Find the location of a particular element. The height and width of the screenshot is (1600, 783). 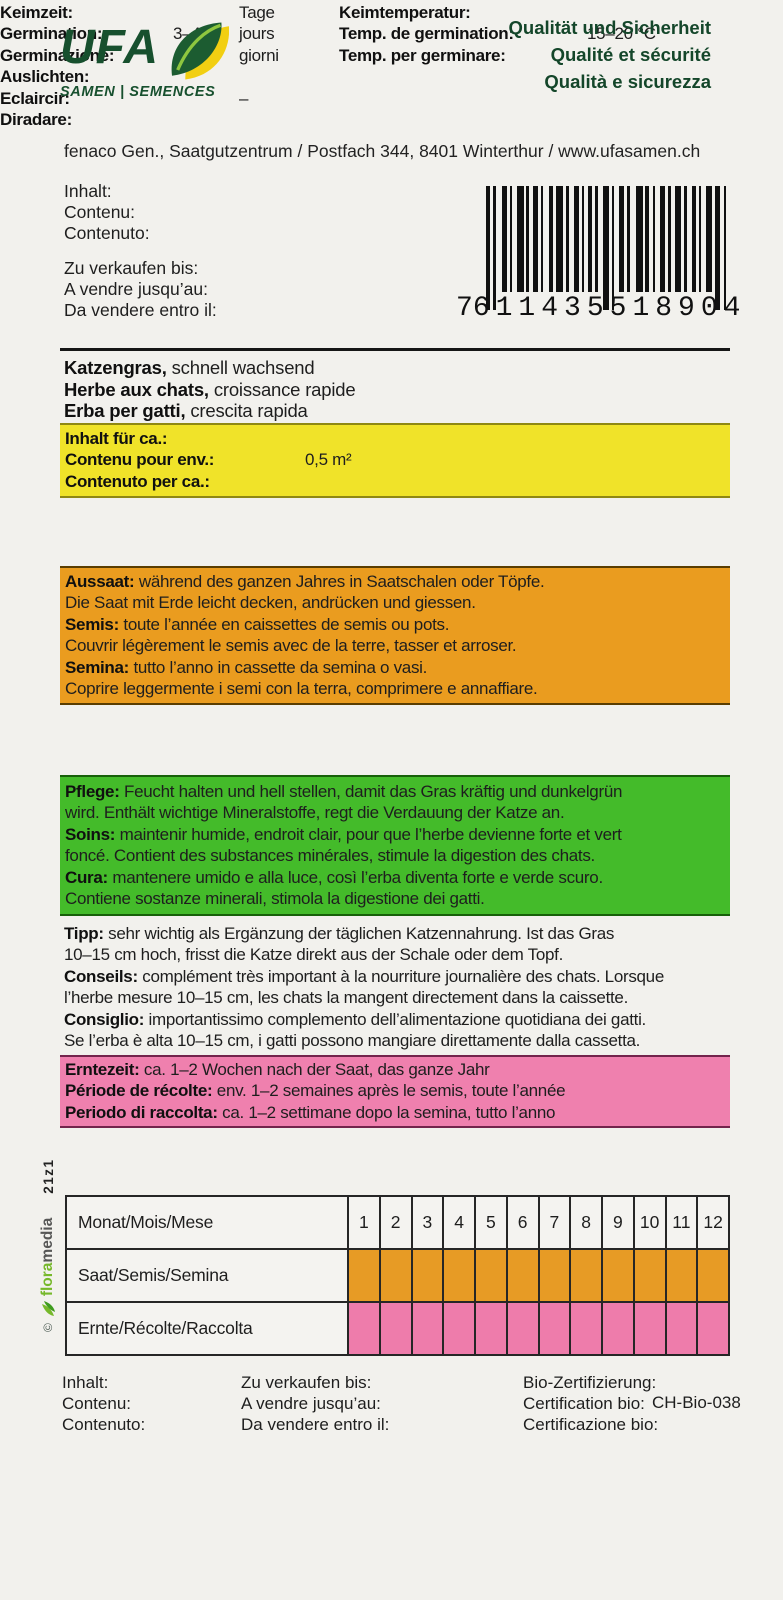

text-line: Certification bio: is located at coordinates (584, 1403).